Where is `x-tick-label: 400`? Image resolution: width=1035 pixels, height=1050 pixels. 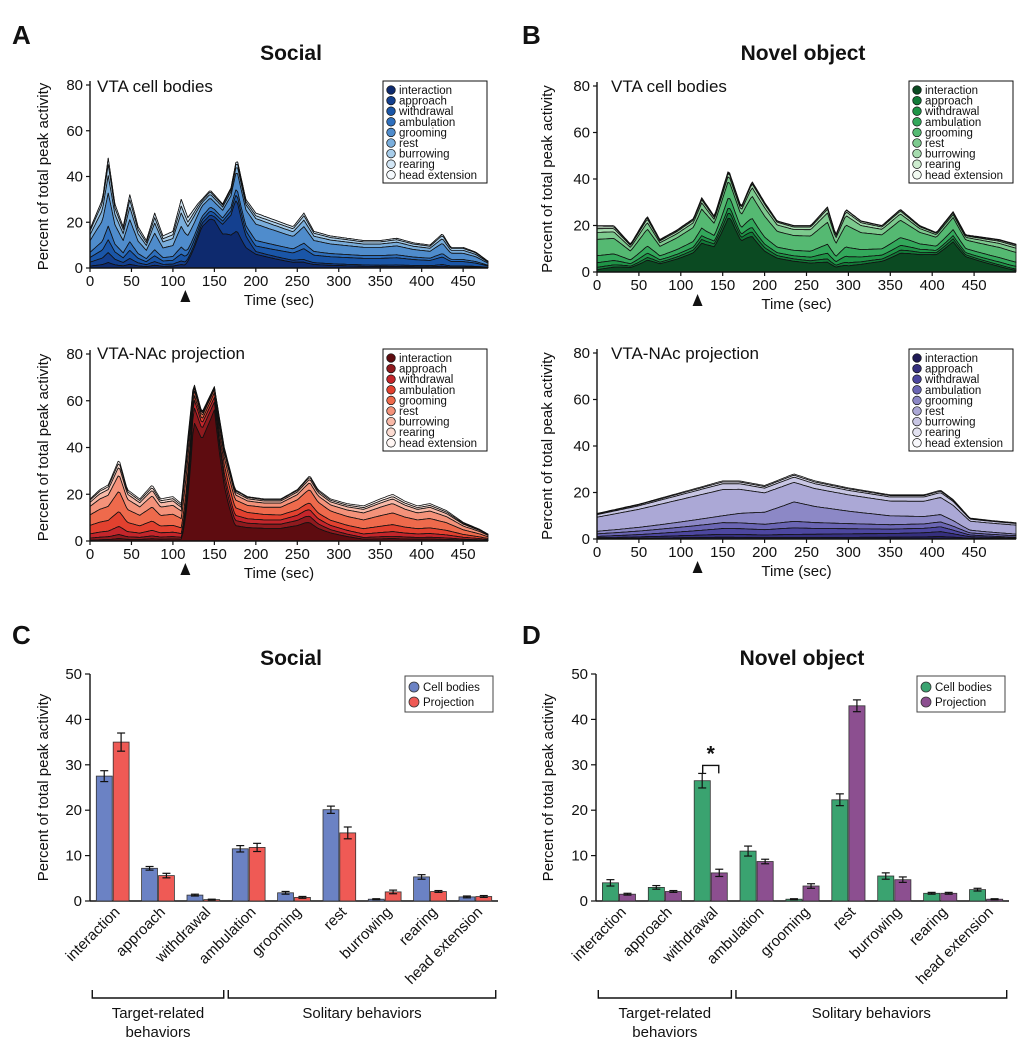
x-tick-label: 400 is located at coordinates (932, 552).